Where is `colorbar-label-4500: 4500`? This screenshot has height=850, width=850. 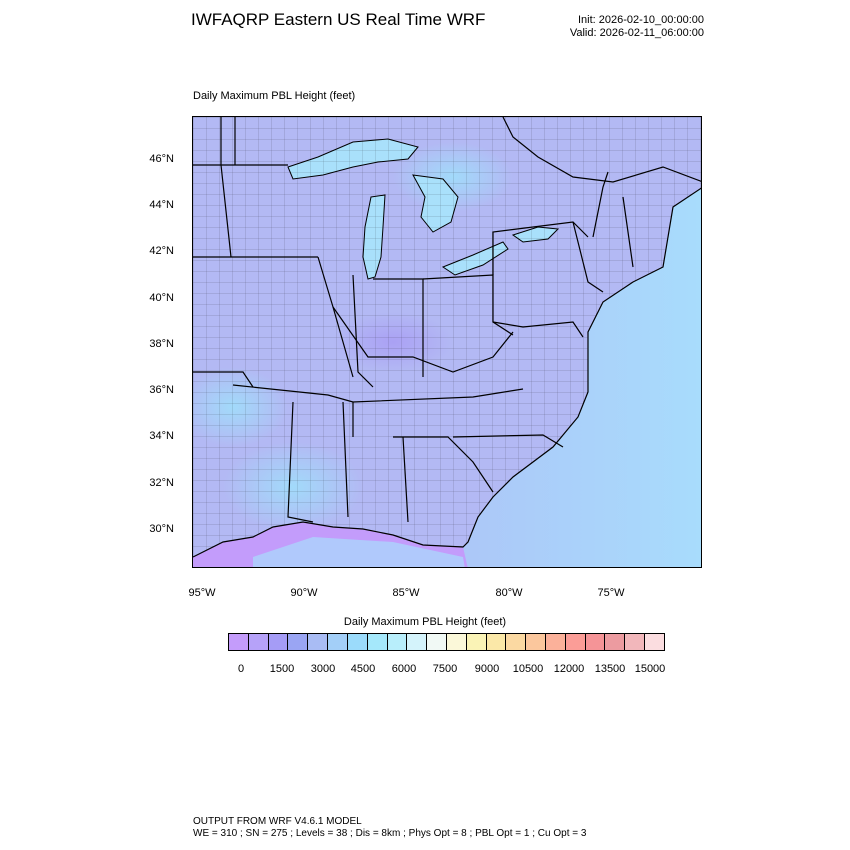
colorbar-label-4500: 4500 is located at coordinates (363, 669).